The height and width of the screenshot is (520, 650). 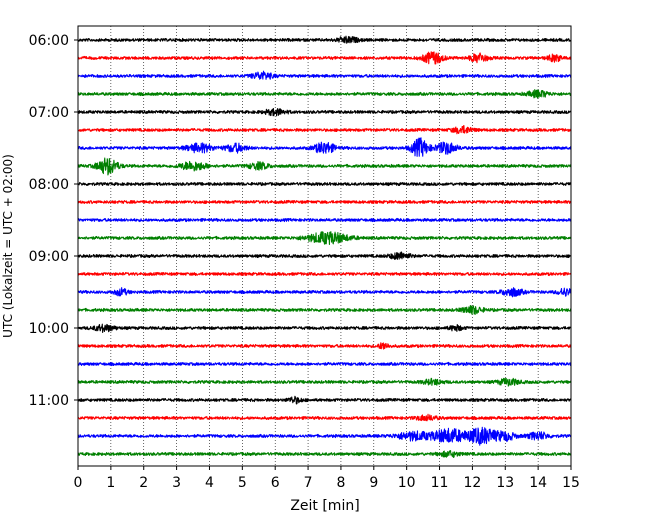 I want to click on x-axis-label: Zeit [min], so click(x=324, y=506).